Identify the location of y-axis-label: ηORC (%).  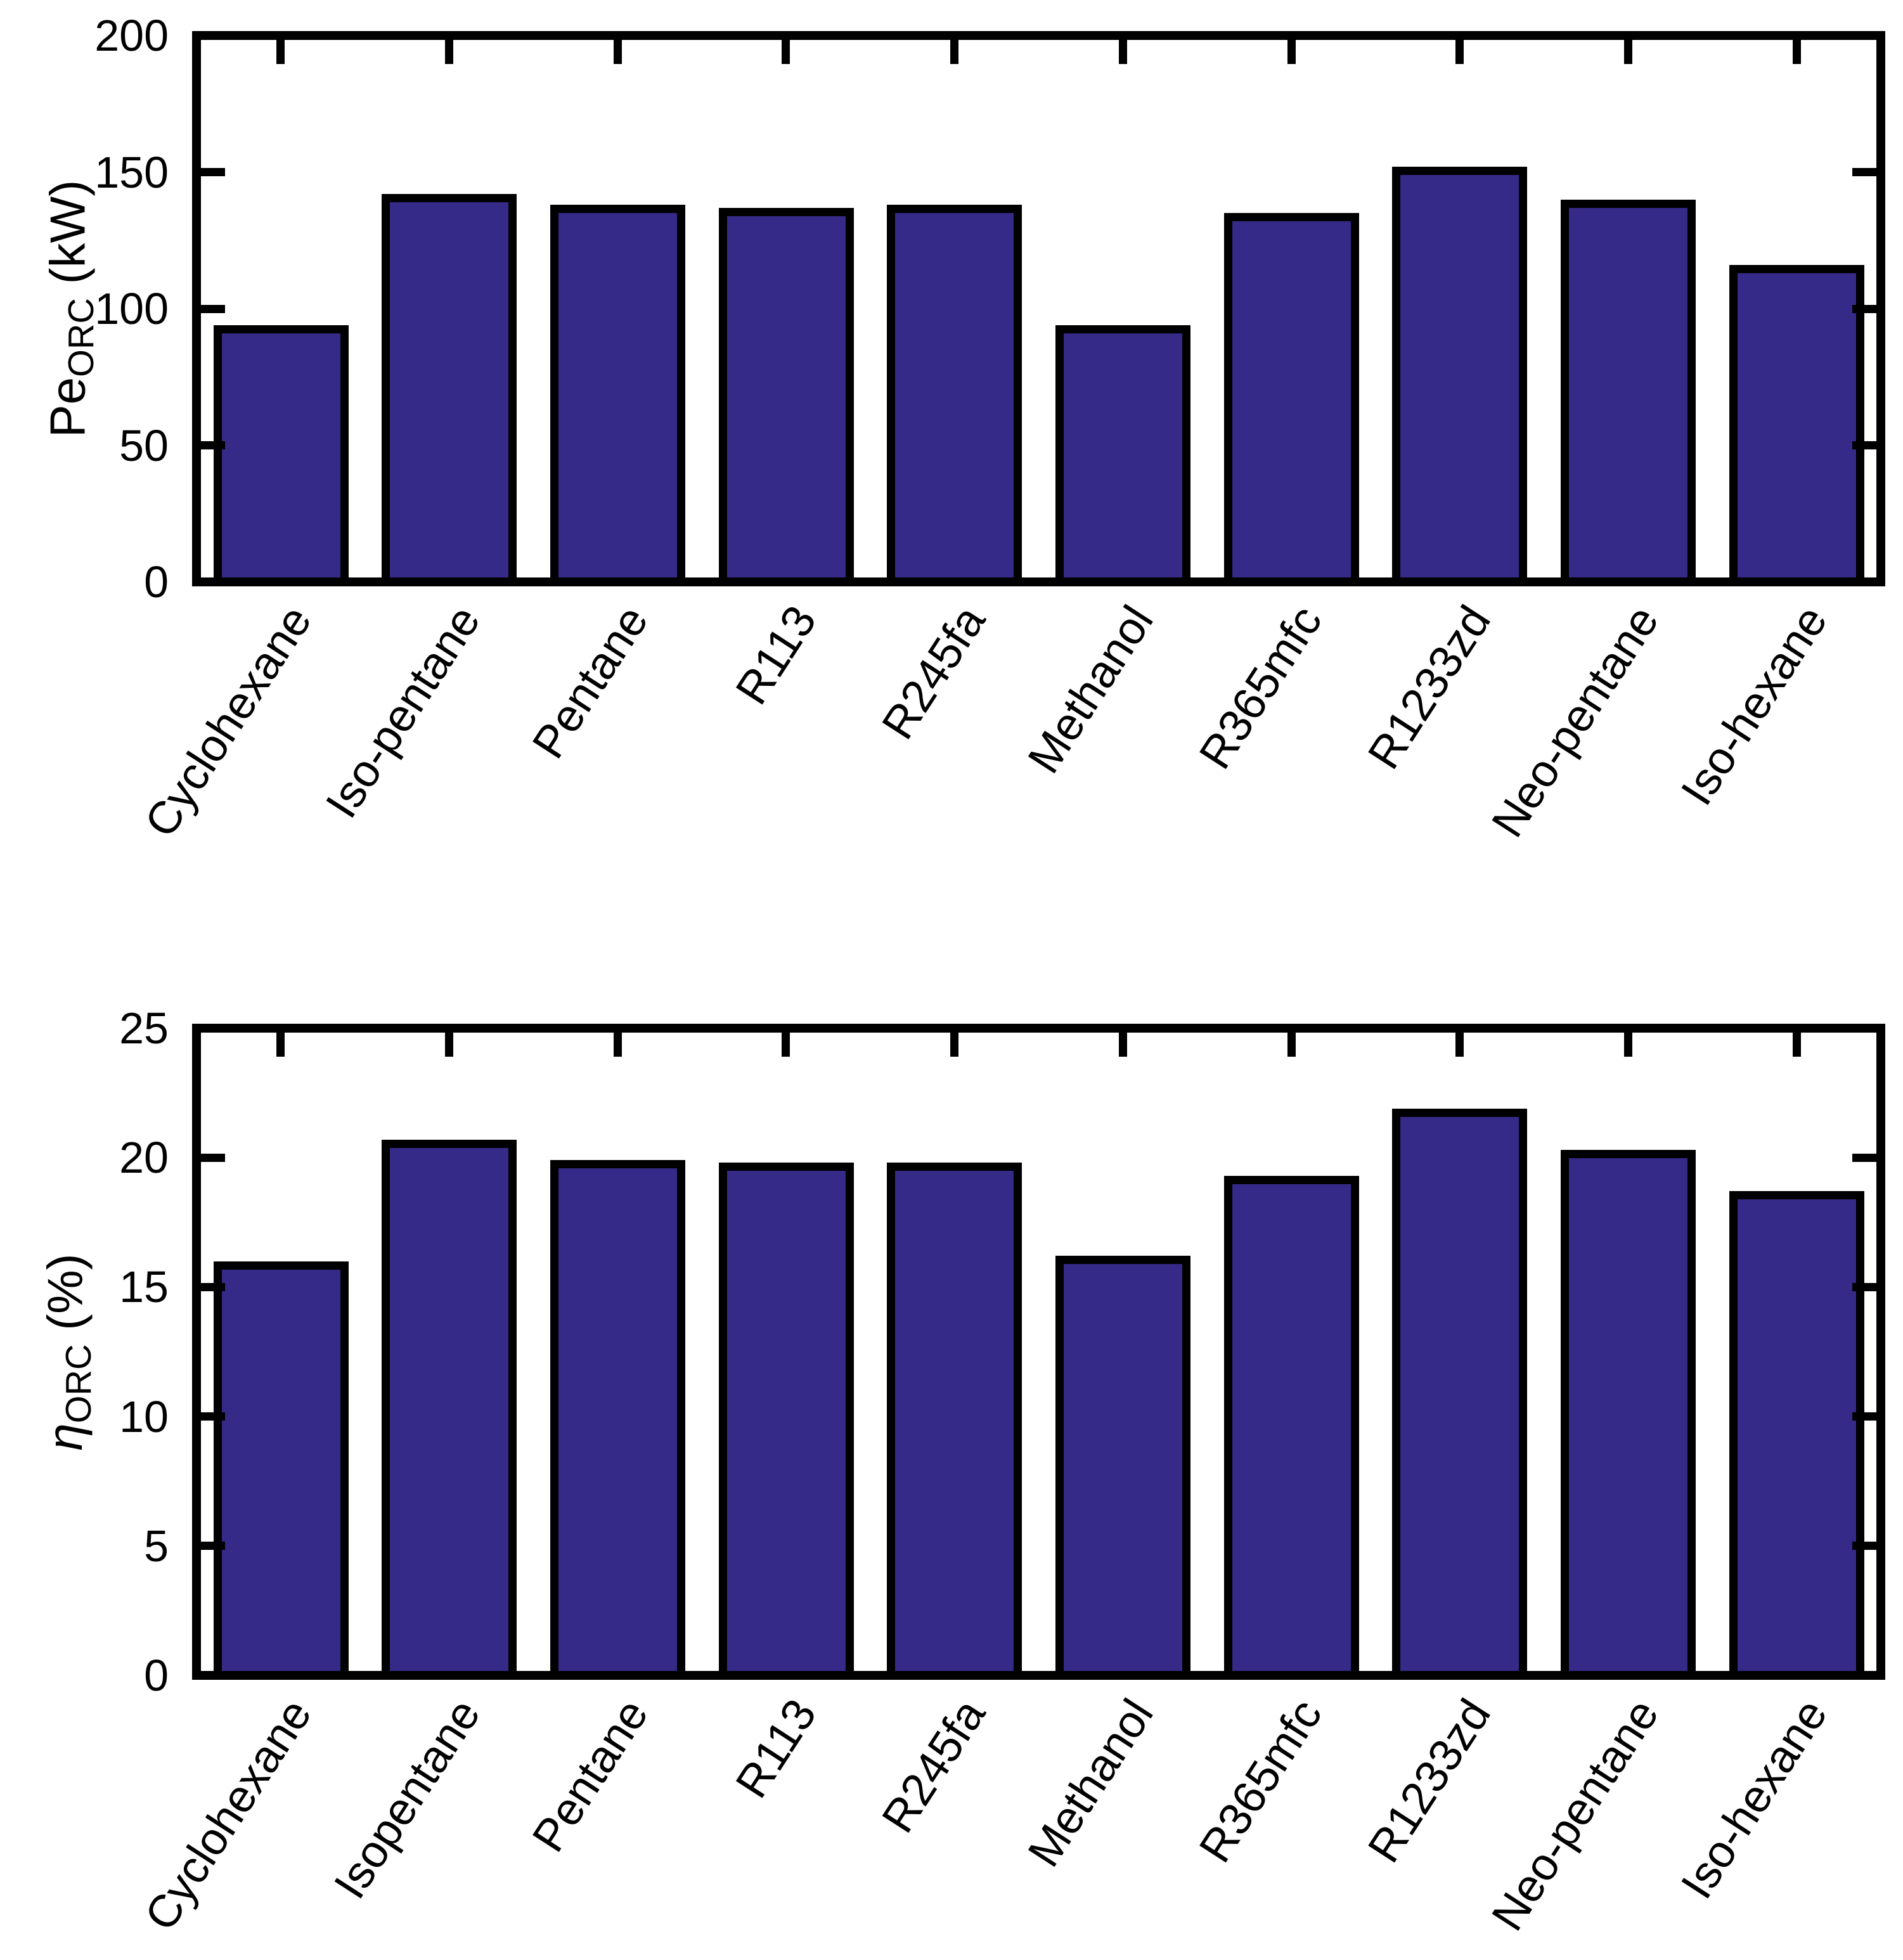
(68, 1351).